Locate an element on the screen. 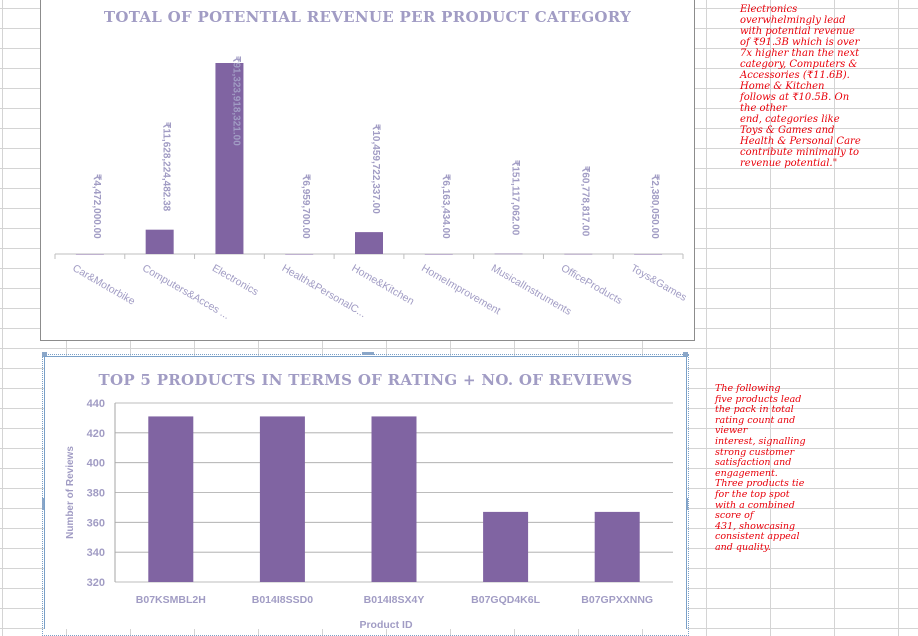 The image size is (918, 636). data-label: ₹60,778,817.00 is located at coordinates (584, 201).